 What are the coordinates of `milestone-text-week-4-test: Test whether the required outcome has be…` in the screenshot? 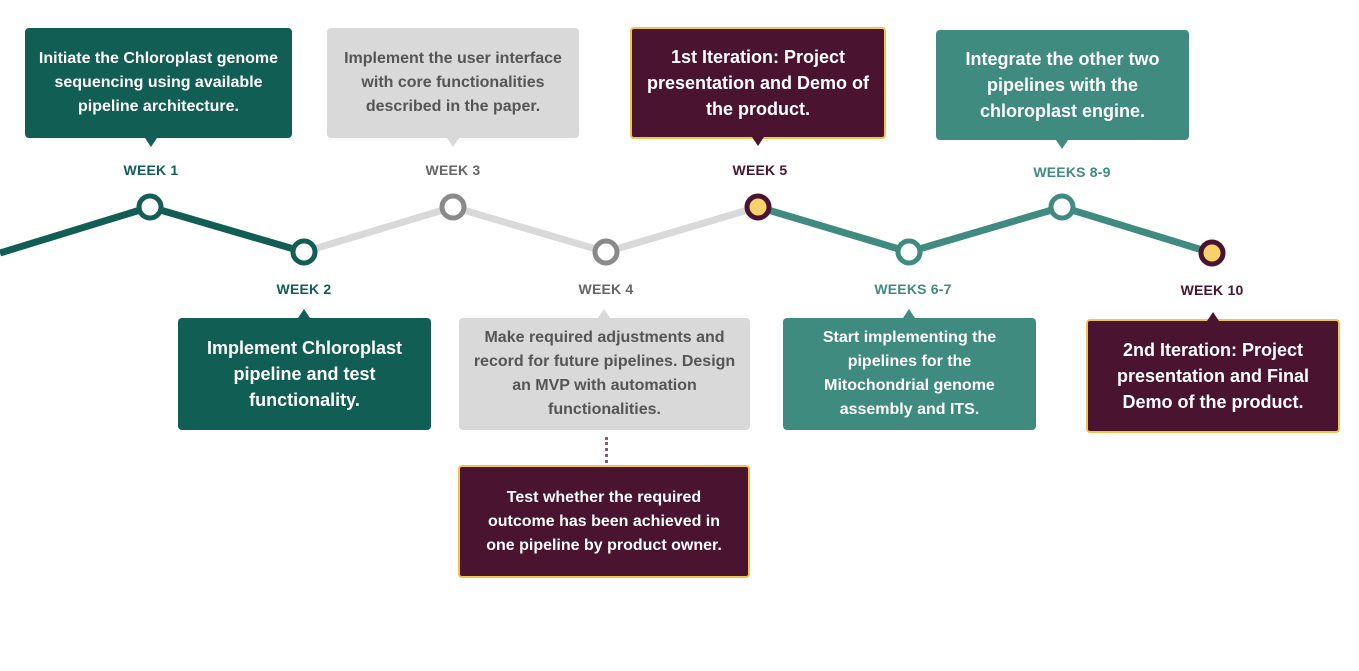 It's located at (604, 521).